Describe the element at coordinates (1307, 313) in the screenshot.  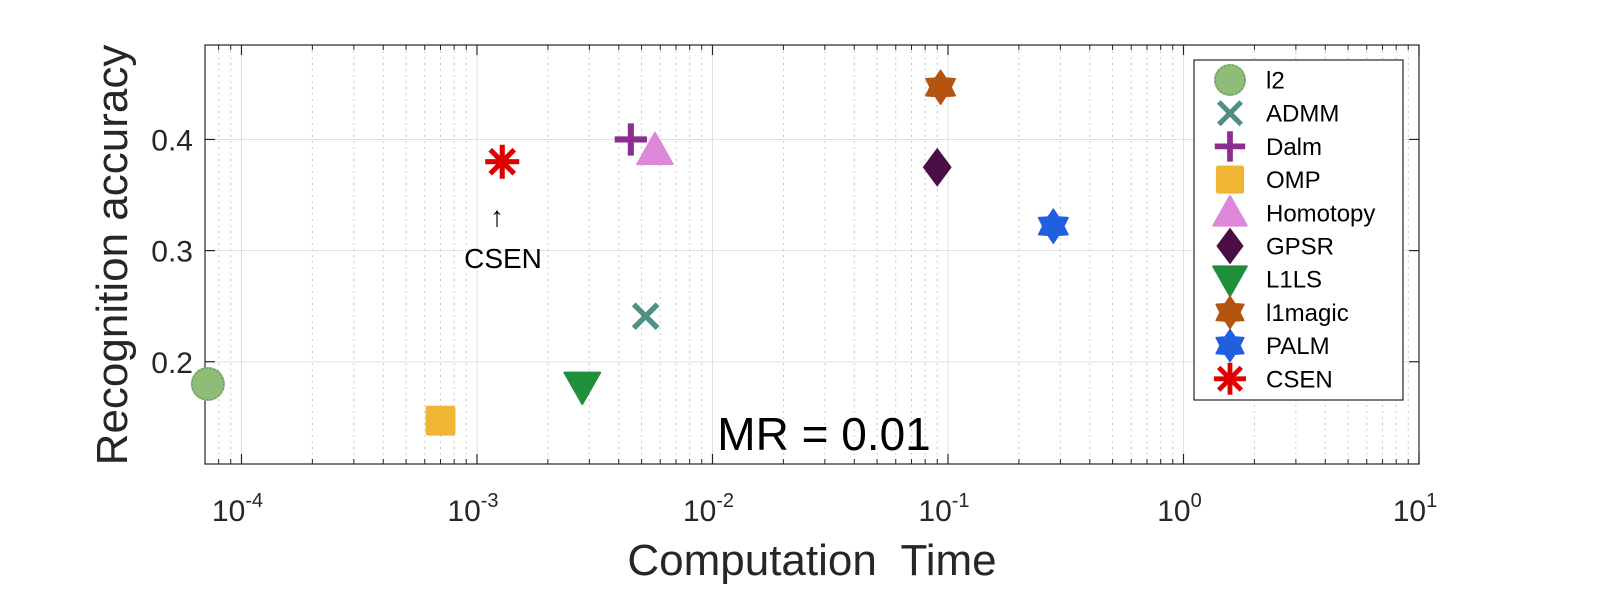
I see `legend-label-l1magic: l1magic` at that location.